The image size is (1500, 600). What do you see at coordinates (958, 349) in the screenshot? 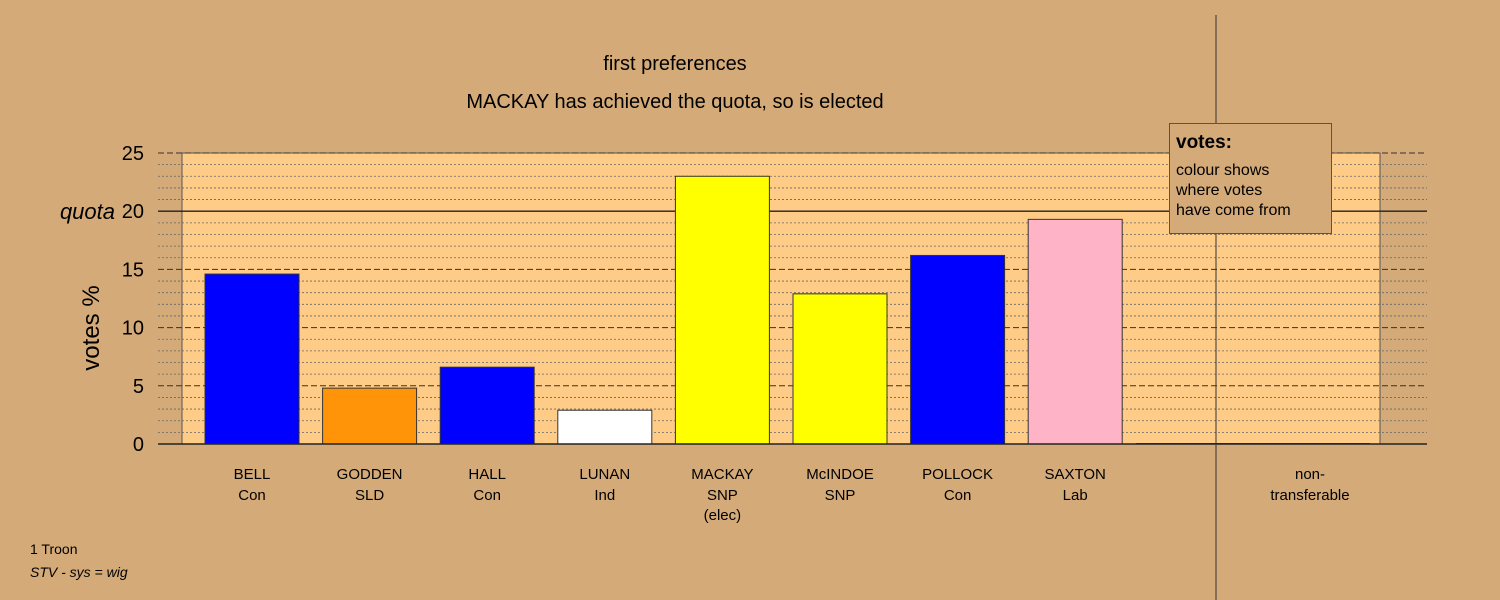
I see `bar-pollock` at bounding box center [958, 349].